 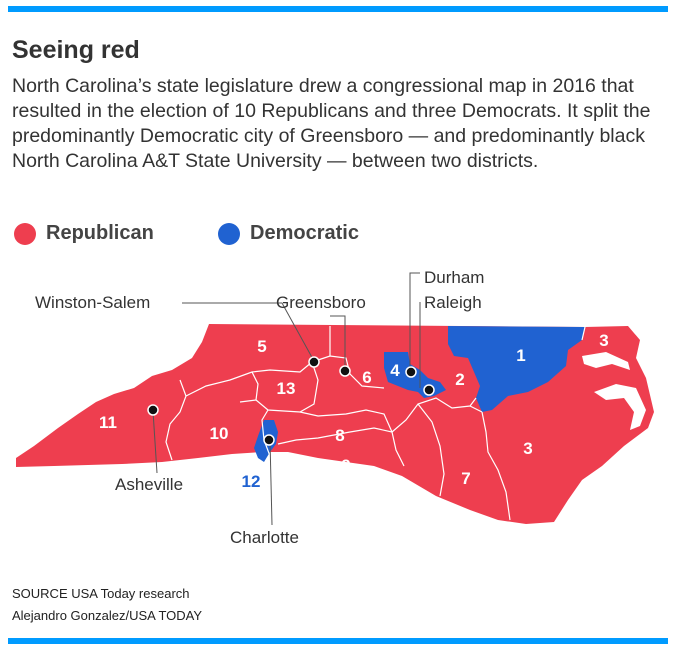 I want to click on city-label-winston-salem: Winston-Salem, so click(x=92, y=302).